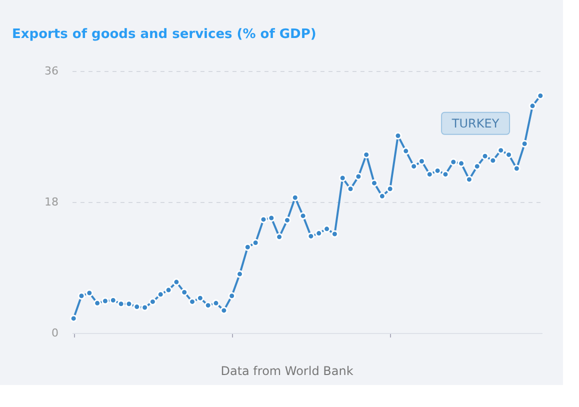 The width and height of the screenshot is (579, 407). What do you see at coordinates (55, 333) in the screenshot?
I see `y-tick-label: 0` at bounding box center [55, 333].